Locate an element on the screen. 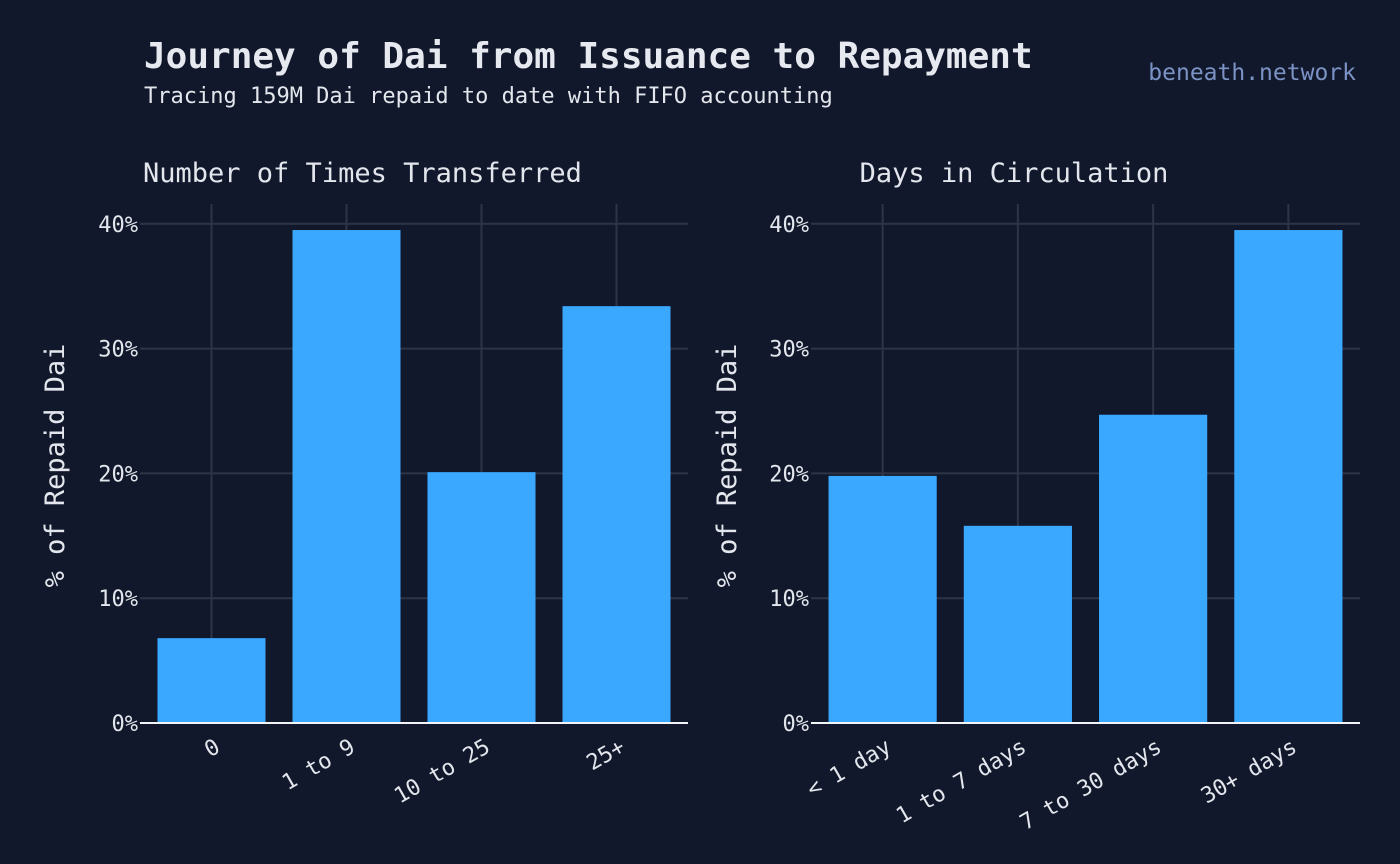  chart-2-ytick-label: 0% is located at coordinates (796, 724).